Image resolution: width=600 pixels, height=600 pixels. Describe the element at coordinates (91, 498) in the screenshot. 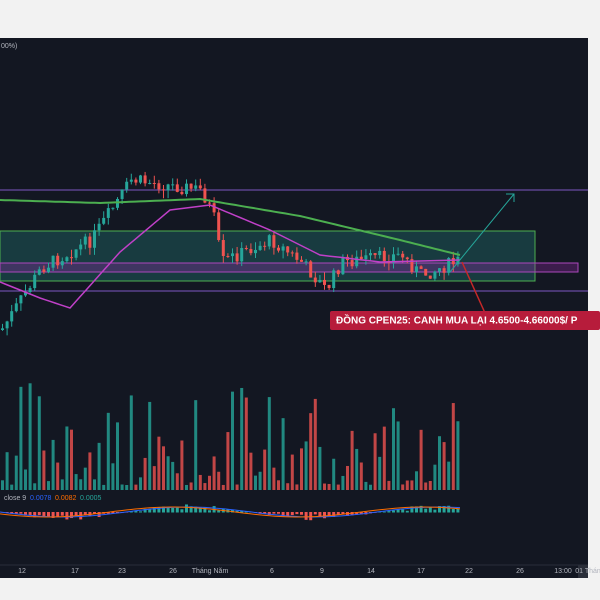

I see `macd-value: 0.0005` at that location.